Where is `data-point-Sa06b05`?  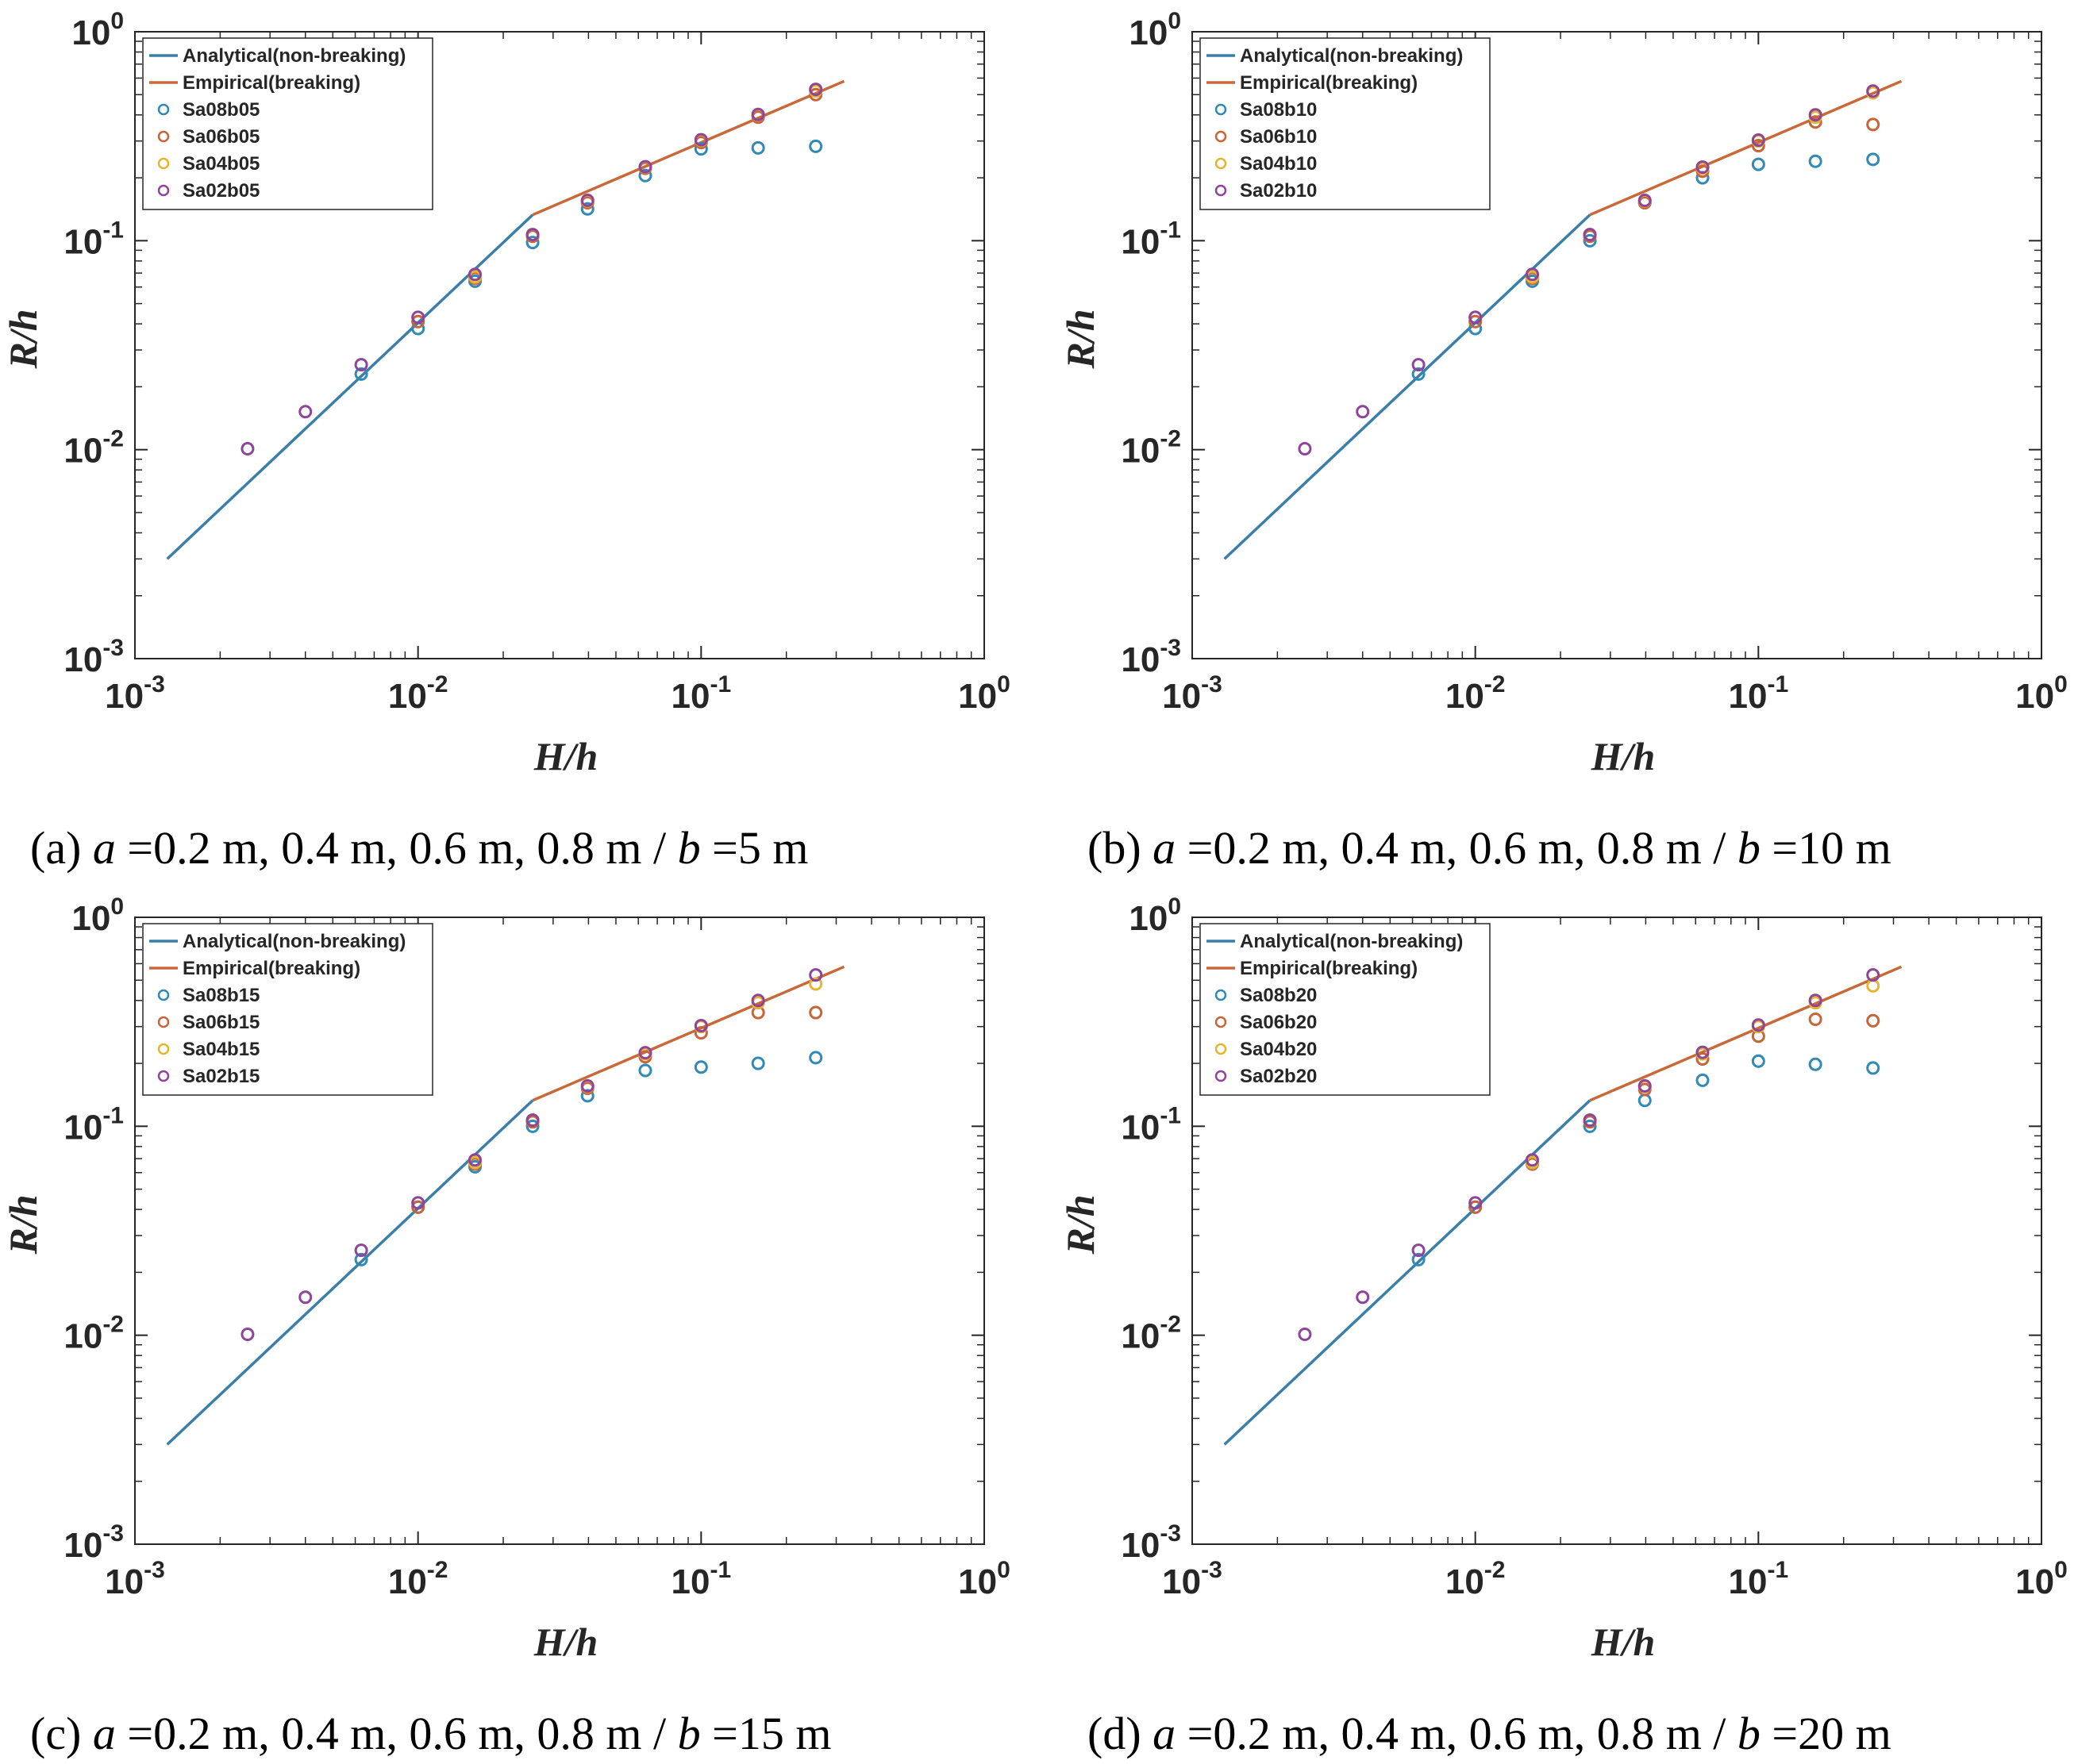
data-point-Sa06b05 is located at coordinates (418, 321).